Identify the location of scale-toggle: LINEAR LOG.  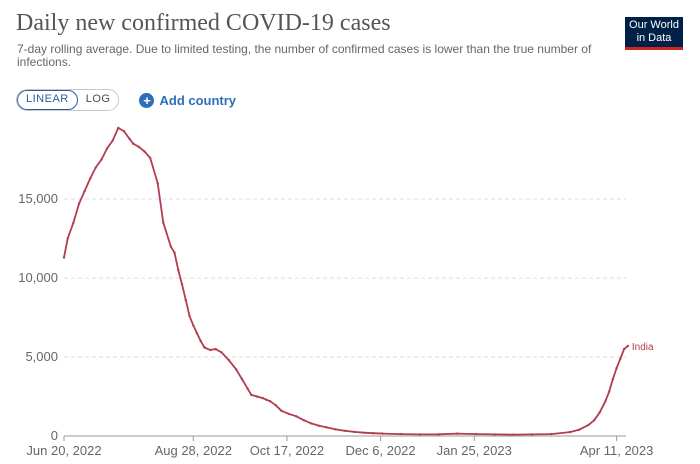
(68, 100).